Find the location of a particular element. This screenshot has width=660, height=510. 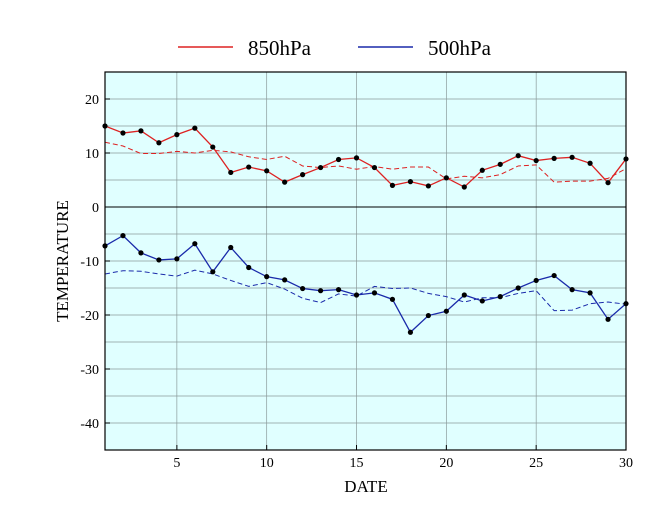

legend-label-500hpa: 500hPa is located at coordinates (460, 48).